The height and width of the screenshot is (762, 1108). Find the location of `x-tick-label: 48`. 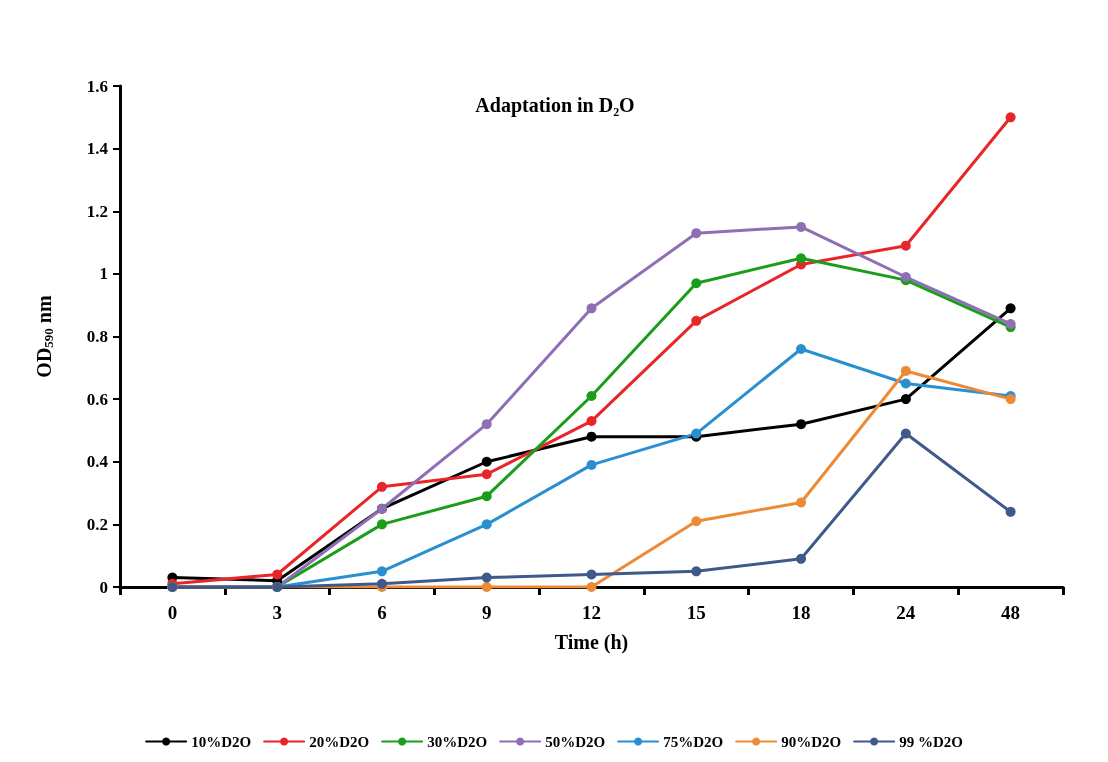

x-tick-label: 48 is located at coordinates (1011, 612).